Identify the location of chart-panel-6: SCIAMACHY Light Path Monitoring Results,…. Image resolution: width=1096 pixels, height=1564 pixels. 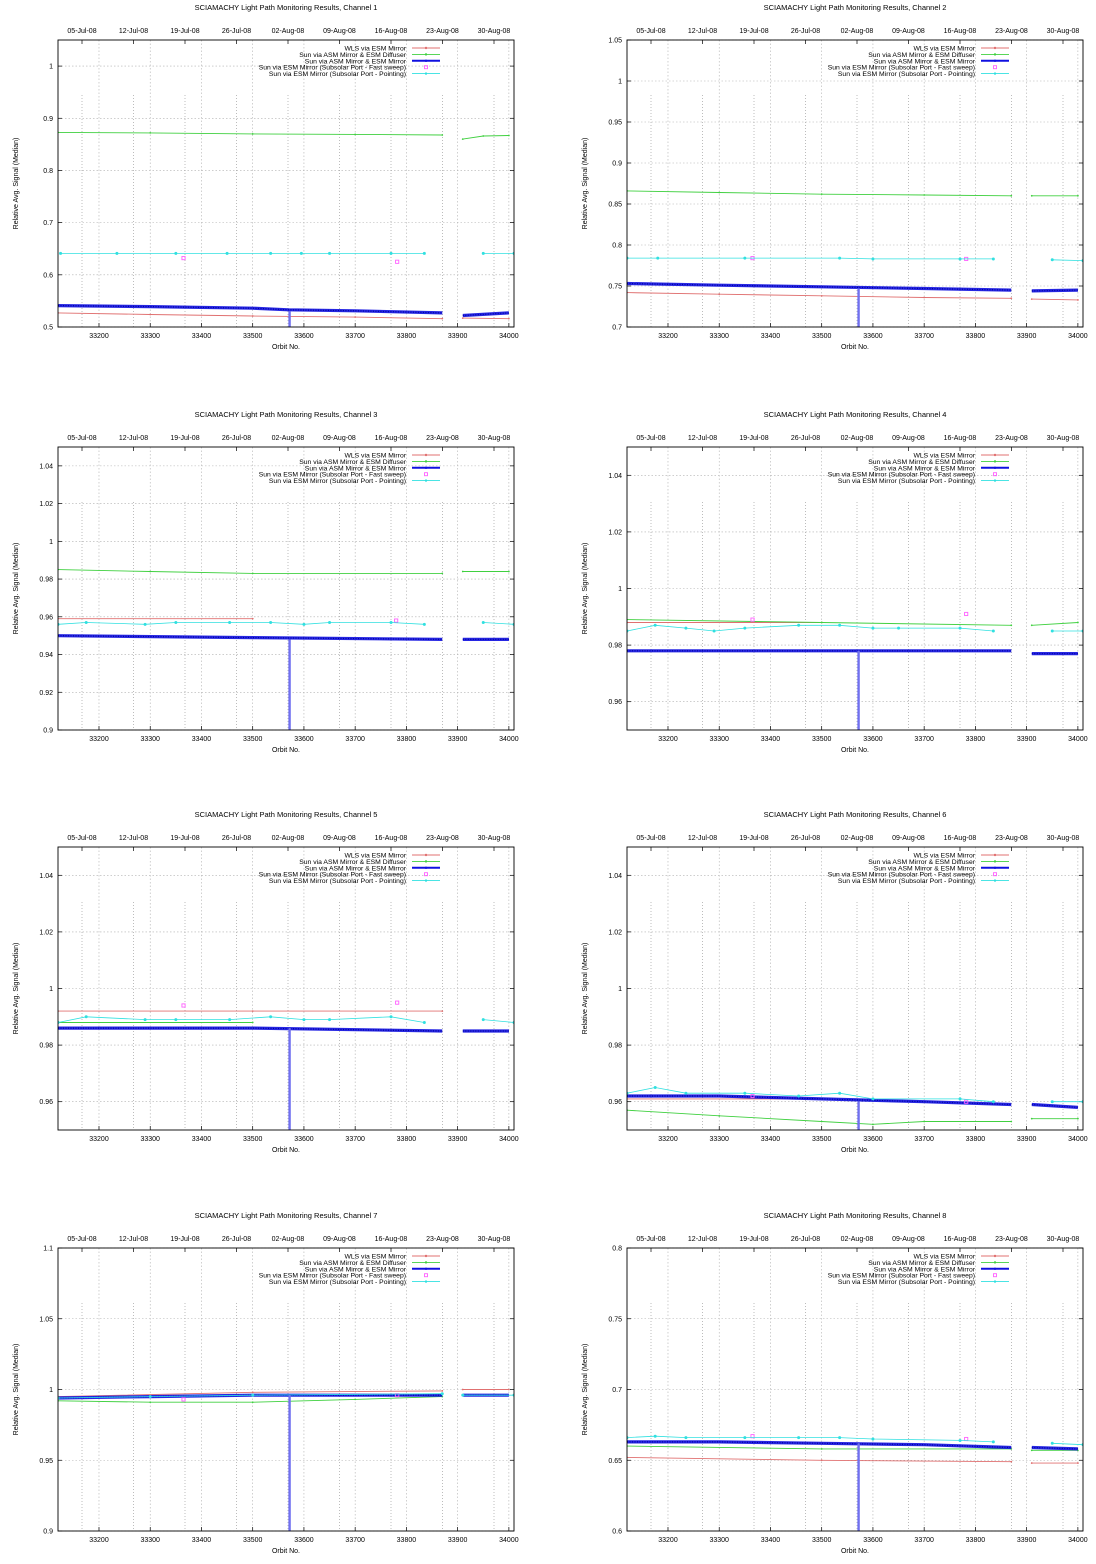
(835, 982).